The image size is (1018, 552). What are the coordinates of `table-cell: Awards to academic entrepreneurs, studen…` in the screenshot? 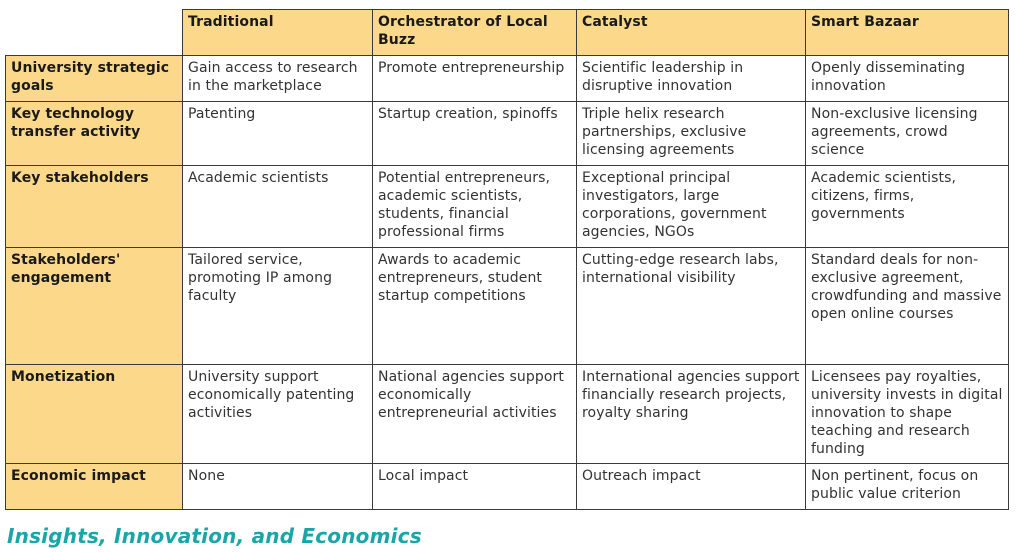 It's located at (474, 306).